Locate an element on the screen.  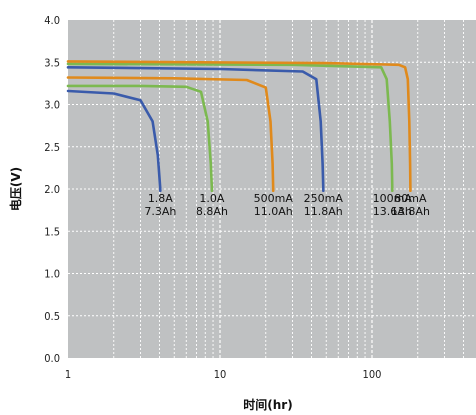
y-tick-label: 1.5 is located at coordinates (52, 231).